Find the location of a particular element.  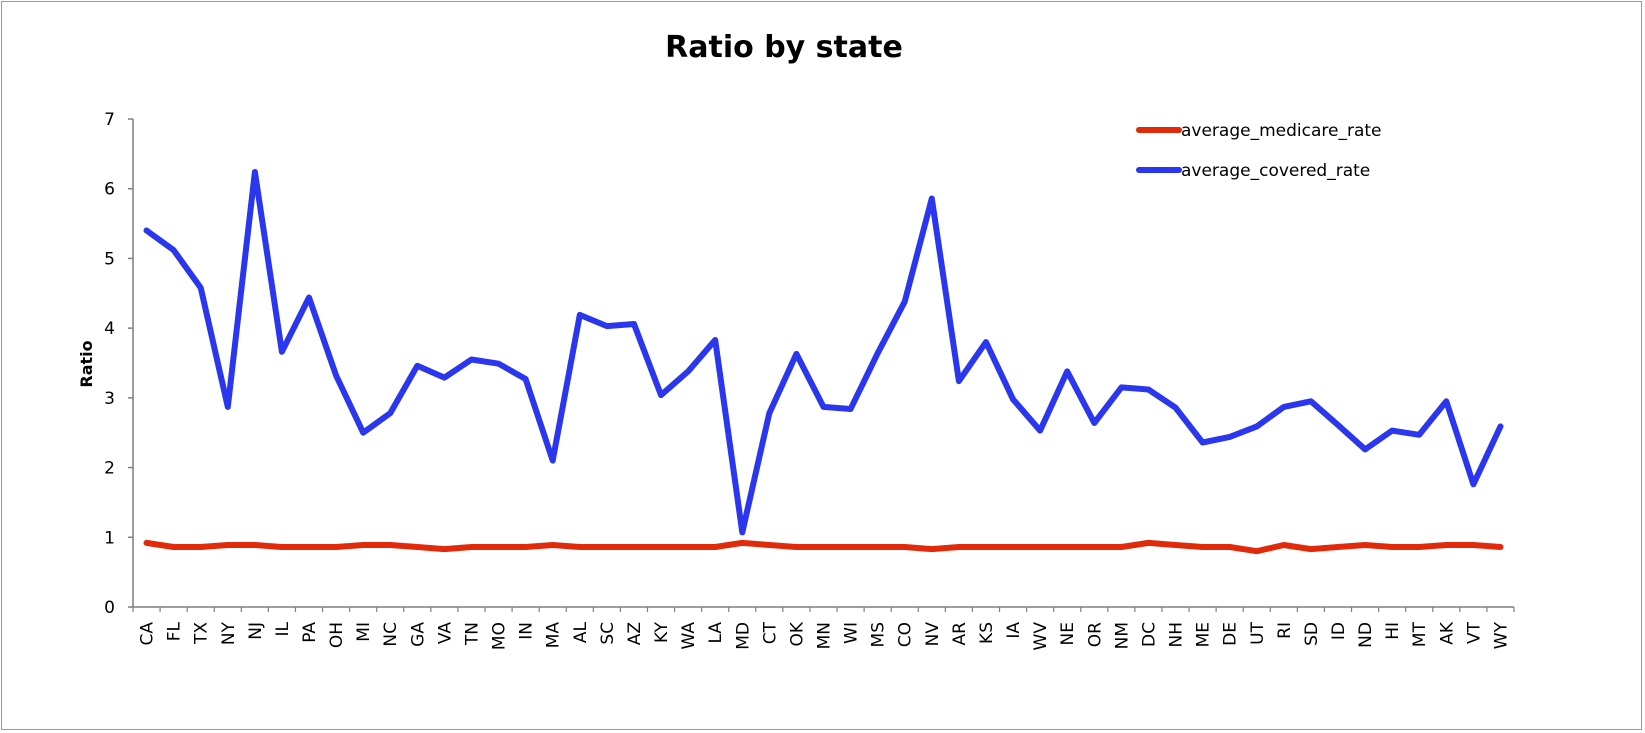

series-line-average-medicare-rate is located at coordinates (823, 547).